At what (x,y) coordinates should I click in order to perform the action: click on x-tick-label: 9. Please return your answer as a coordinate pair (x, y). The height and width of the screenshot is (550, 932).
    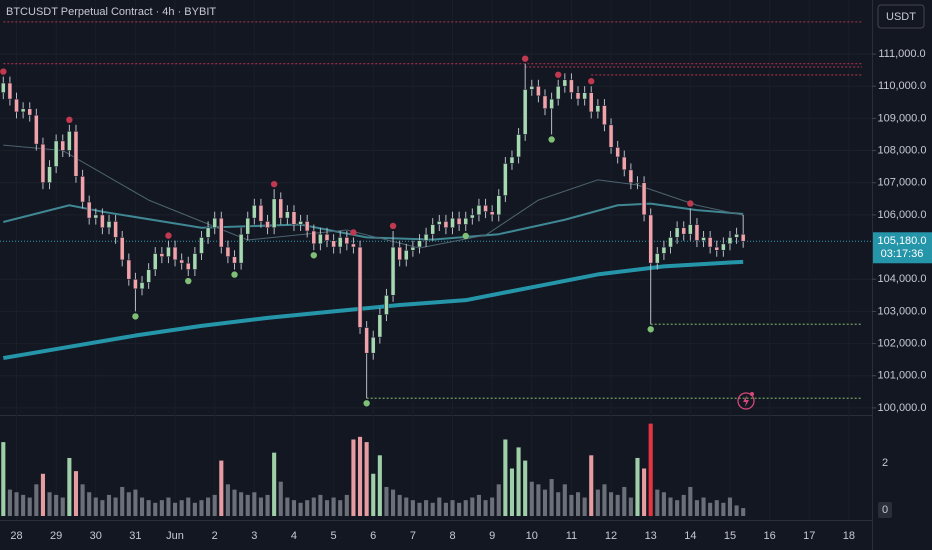
    Looking at the image, I should click on (492, 536).